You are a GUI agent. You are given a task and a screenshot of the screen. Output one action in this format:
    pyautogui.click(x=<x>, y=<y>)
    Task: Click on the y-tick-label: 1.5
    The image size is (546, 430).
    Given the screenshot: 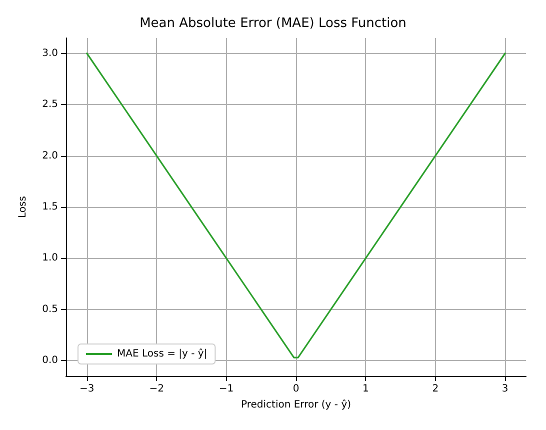 What is the action you would take?
    pyautogui.click(x=50, y=207)
    